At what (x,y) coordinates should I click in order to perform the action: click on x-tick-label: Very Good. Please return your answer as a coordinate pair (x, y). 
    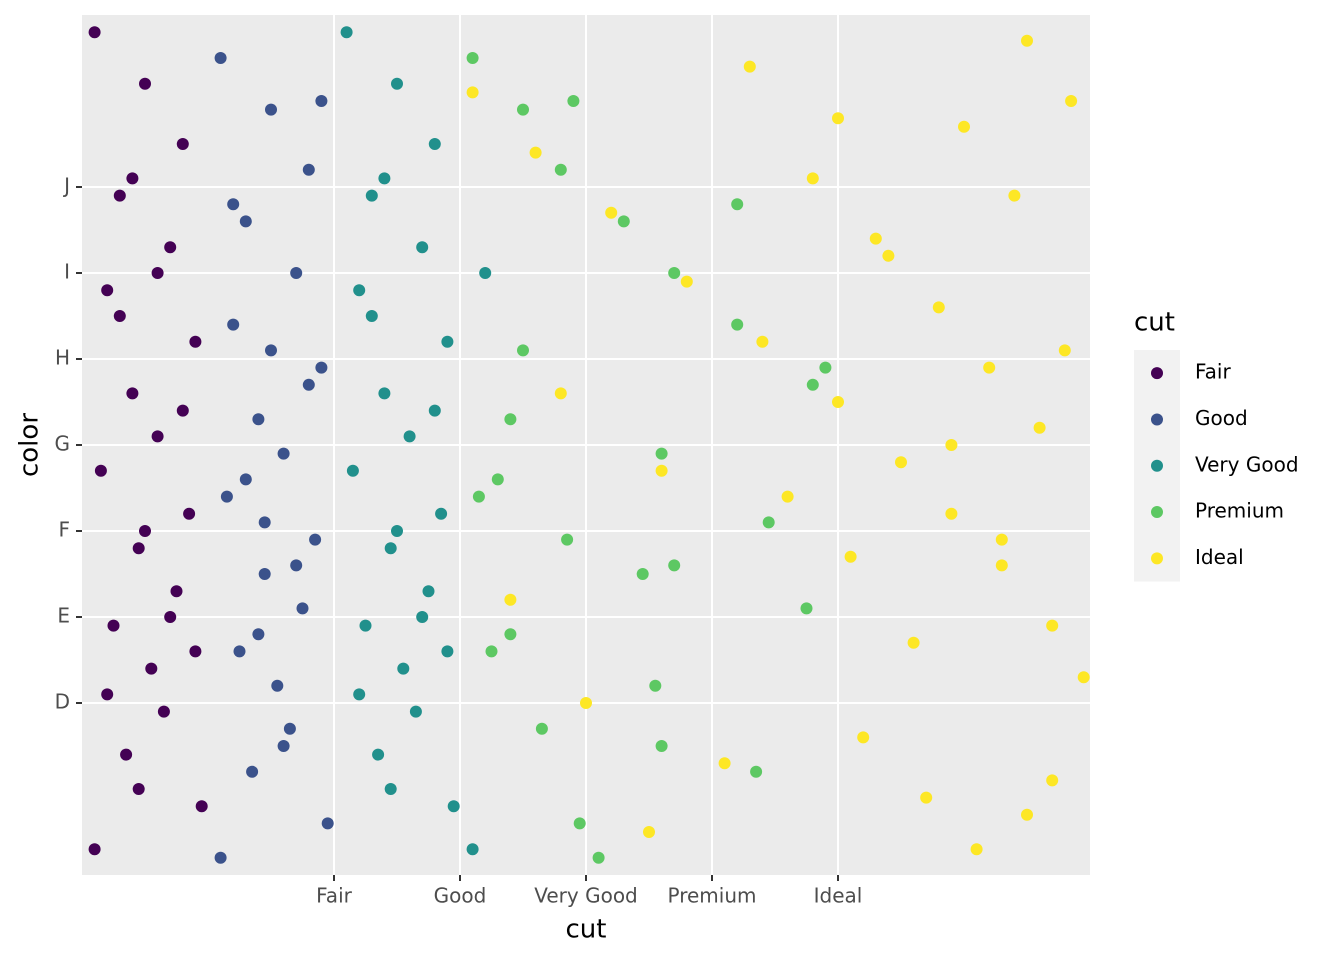
    Looking at the image, I should click on (586, 896).